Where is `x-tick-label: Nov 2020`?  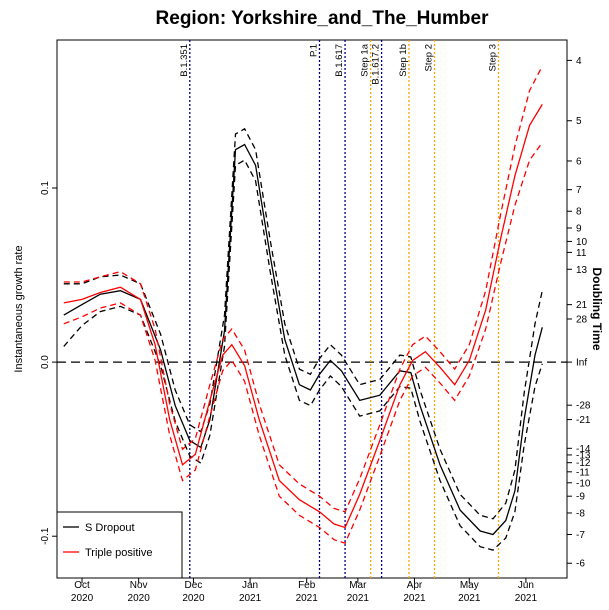
x-tick-label: Nov 2020 is located at coordinates (139, 592).